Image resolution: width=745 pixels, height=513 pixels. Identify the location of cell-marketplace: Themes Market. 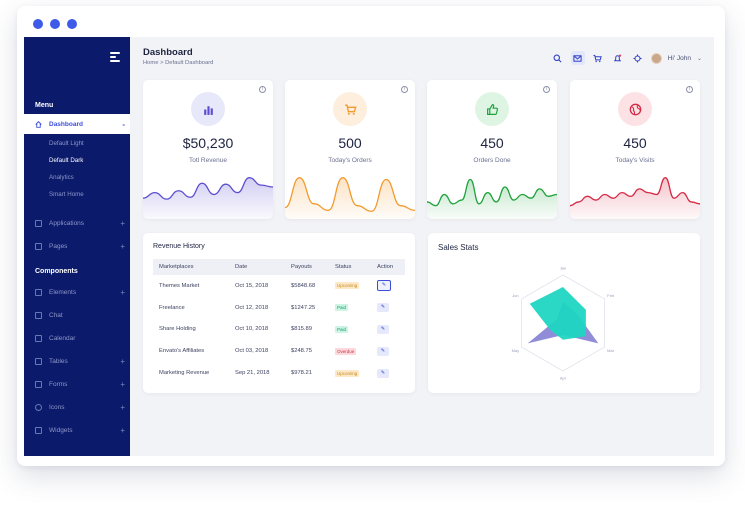
(179, 285).